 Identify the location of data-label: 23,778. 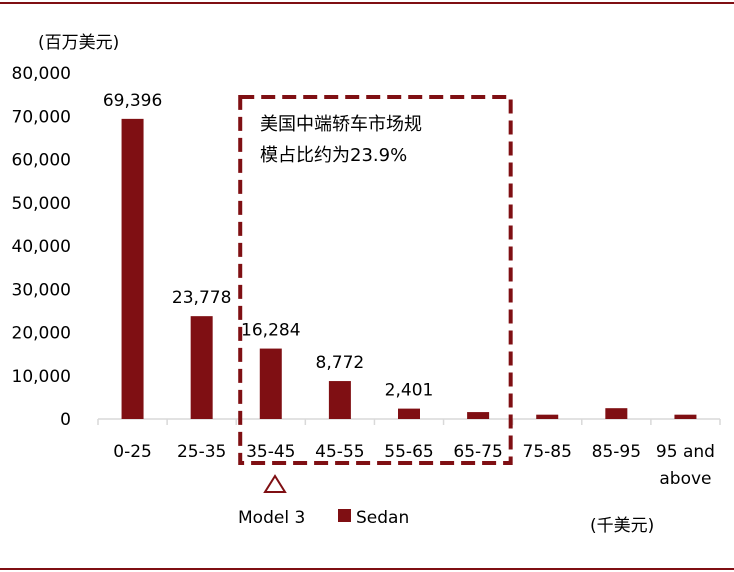
(201, 298).